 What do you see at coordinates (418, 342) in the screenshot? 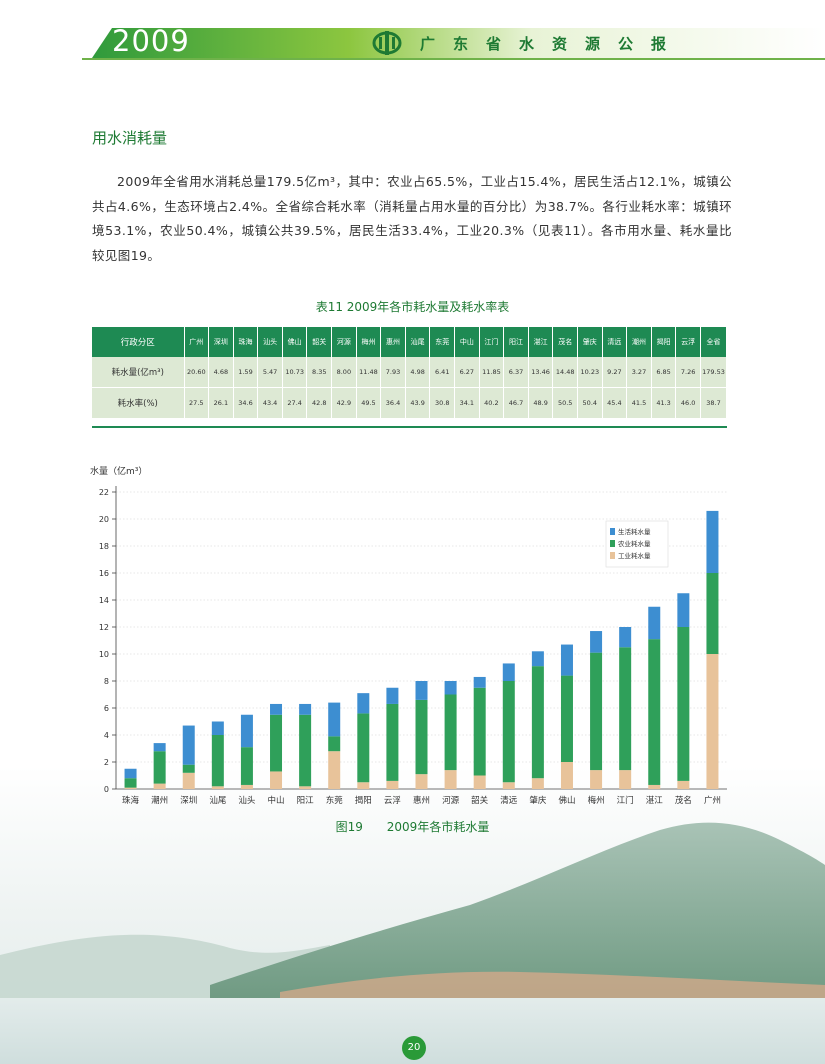
I see `table-column-header: 汕尾` at bounding box center [418, 342].